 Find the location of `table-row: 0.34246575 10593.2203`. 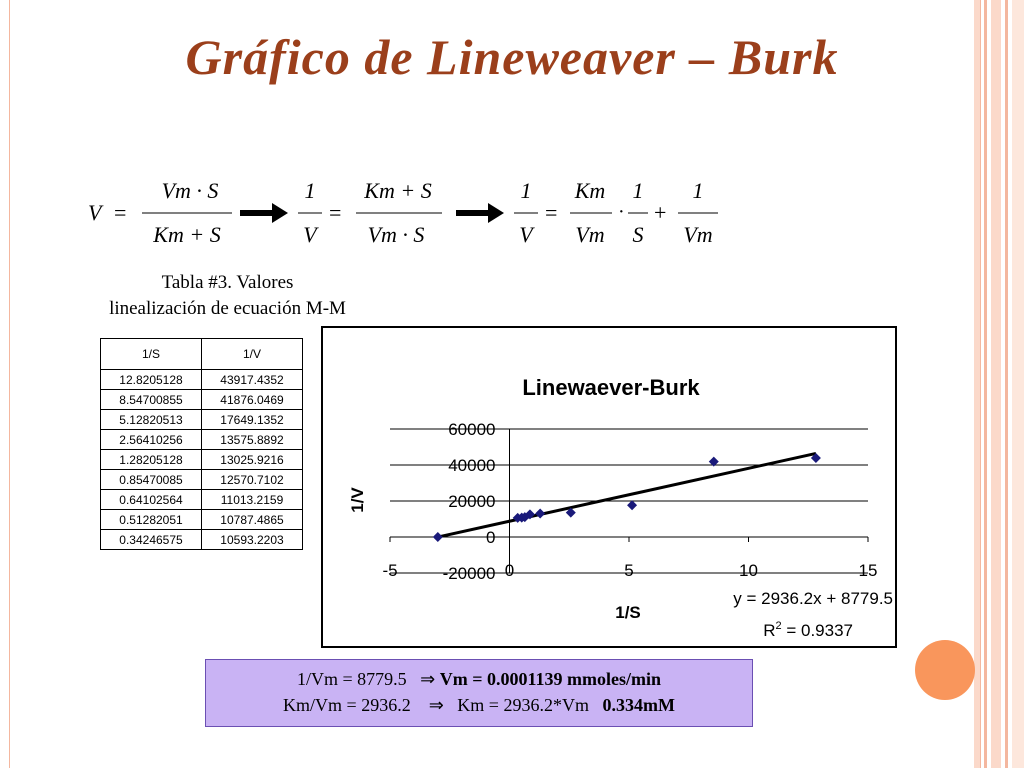

table-row: 0.34246575 10593.2203 is located at coordinates (201, 539).